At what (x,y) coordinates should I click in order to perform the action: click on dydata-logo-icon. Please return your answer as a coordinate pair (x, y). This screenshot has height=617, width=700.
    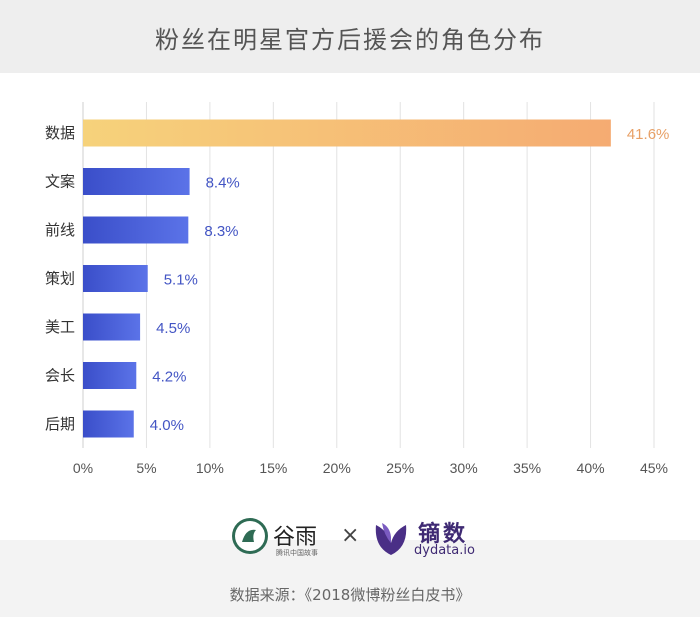
    Looking at the image, I should click on (391, 538).